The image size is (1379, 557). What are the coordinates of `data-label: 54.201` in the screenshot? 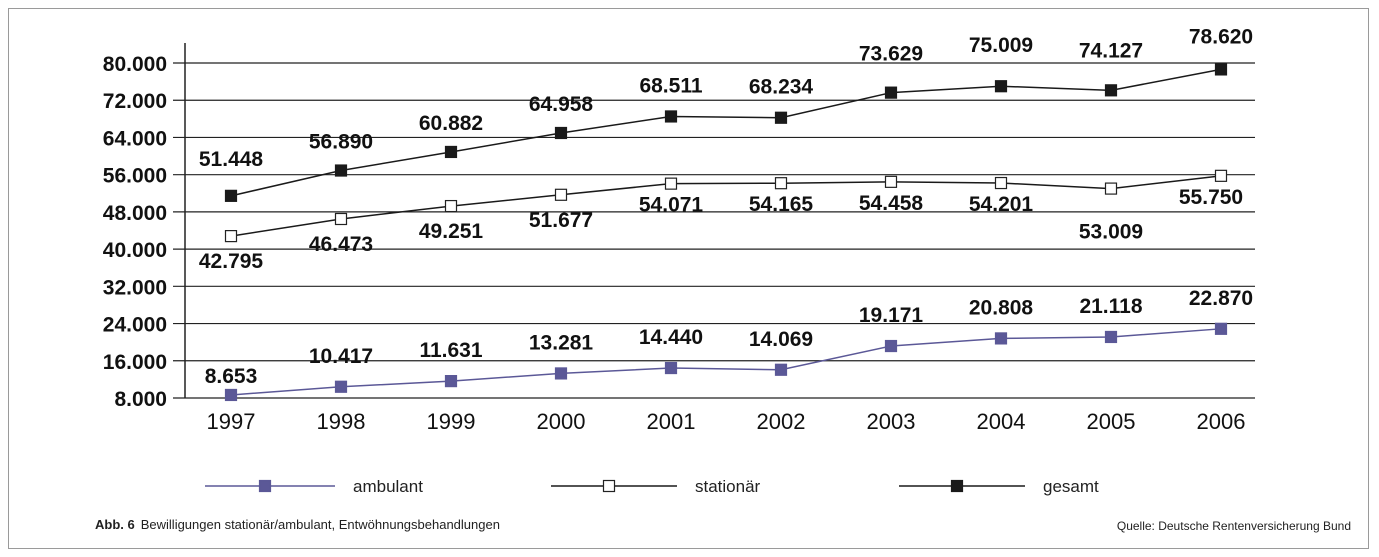 It's located at (1001, 204).